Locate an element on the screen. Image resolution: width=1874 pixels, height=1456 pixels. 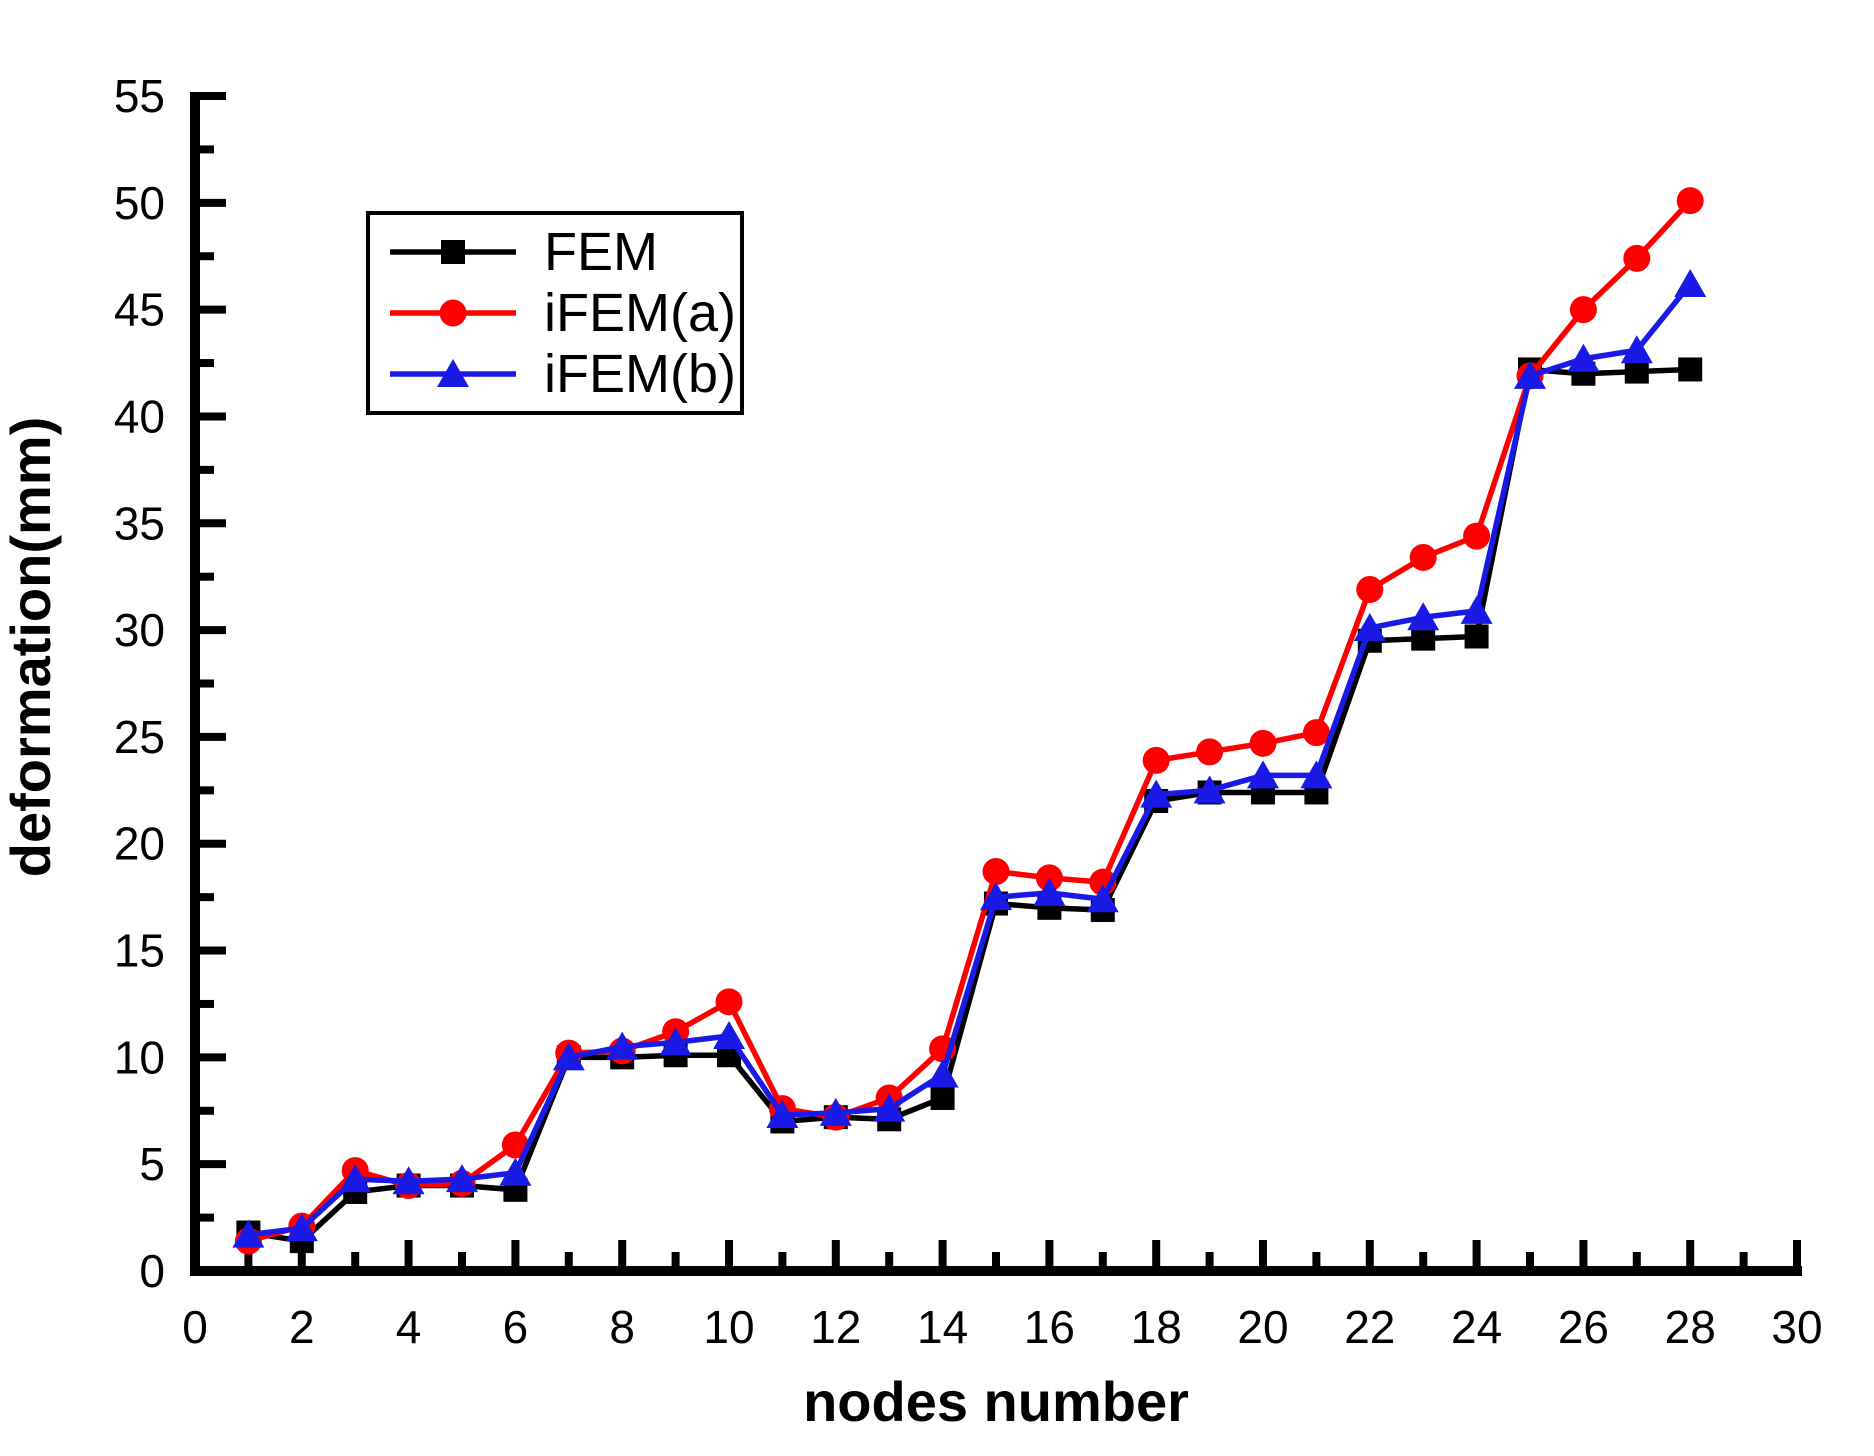
legend-label-ifem-a: iFEM(a) is located at coordinates (640, 312).